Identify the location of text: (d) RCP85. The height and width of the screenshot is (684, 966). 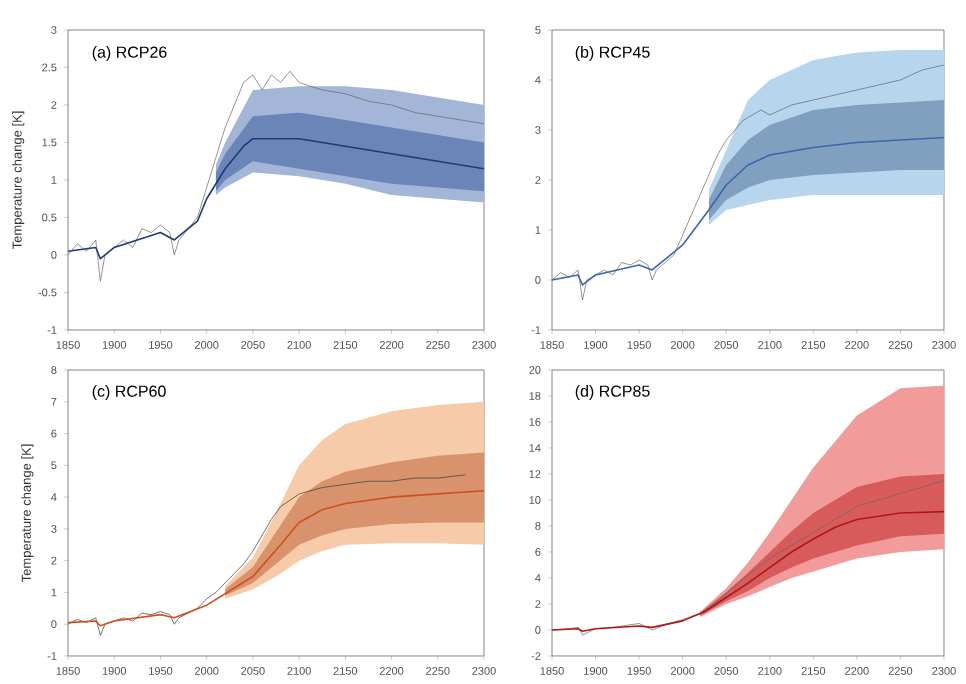
(612, 392).